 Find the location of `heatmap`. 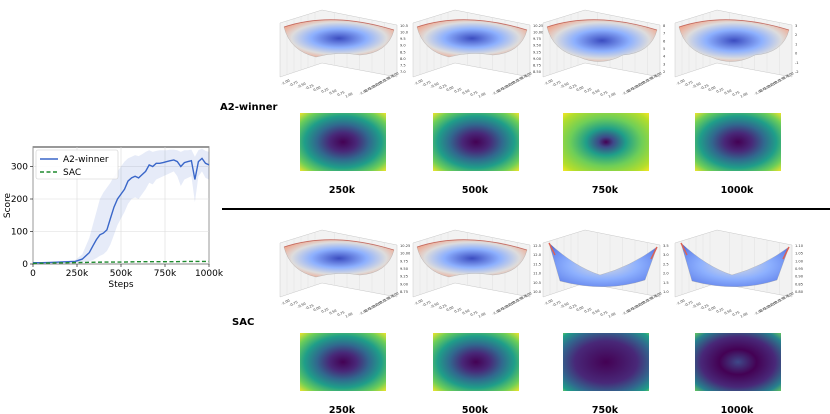

heatmap is located at coordinates (738, 142).